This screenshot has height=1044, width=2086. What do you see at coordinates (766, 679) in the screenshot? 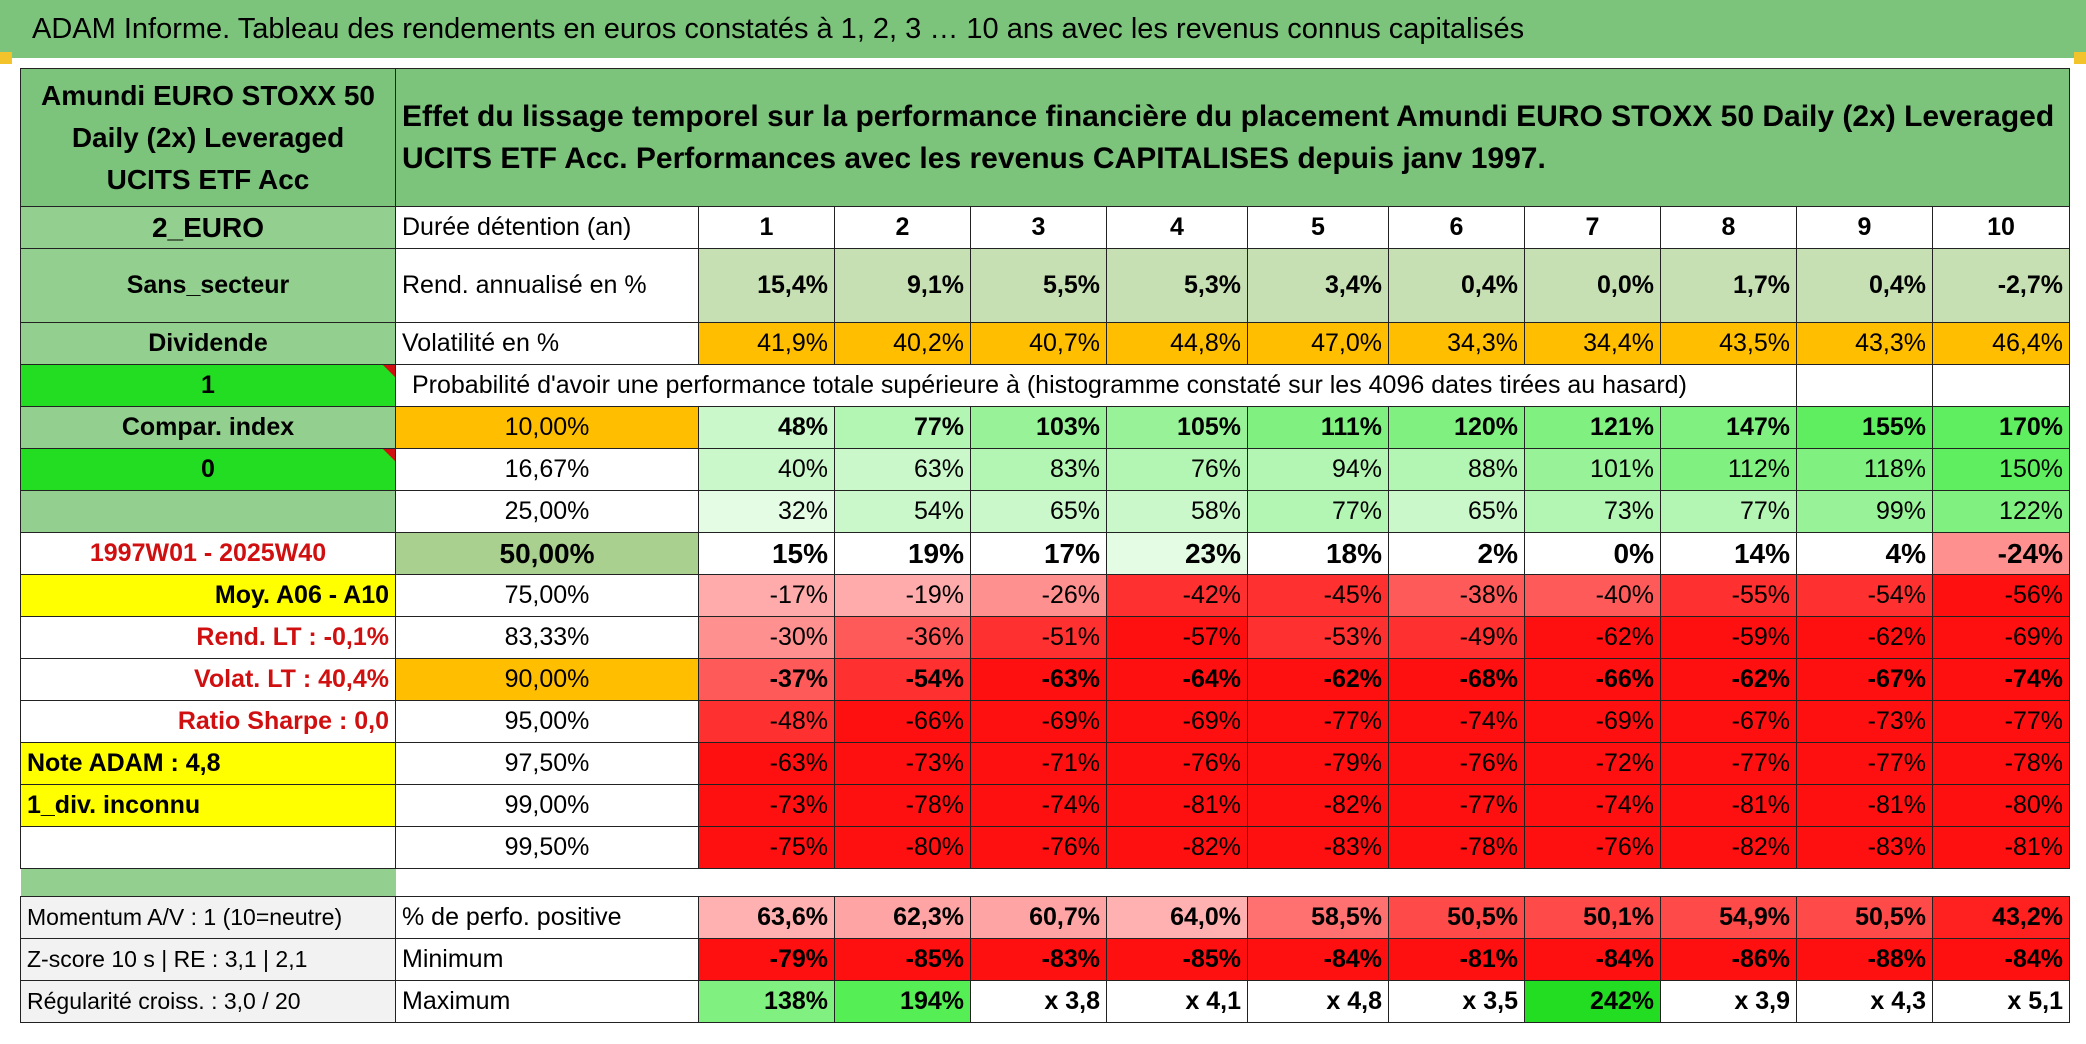
I see `quantile-value: -37%` at bounding box center [766, 679].